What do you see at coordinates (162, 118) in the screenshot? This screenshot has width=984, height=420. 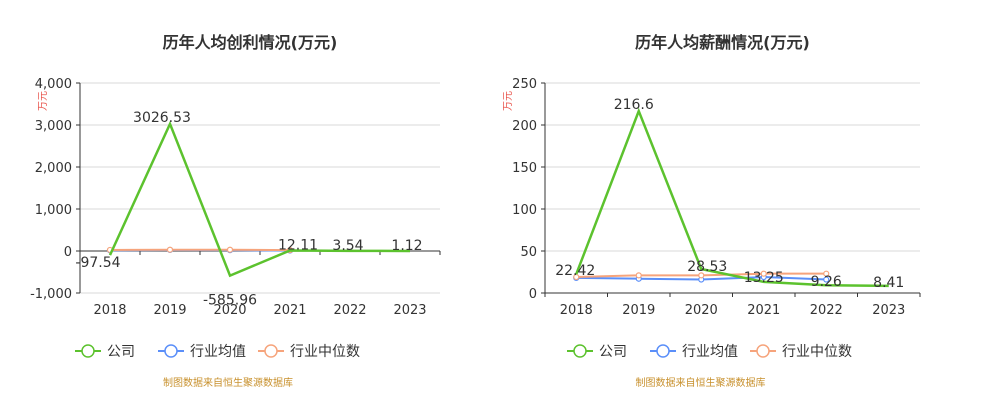 I see `data-label: 3026.53` at bounding box center [162, 118].